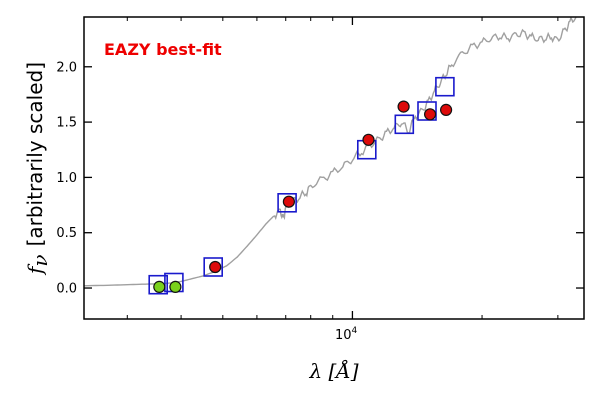 The height and width of the screenshot is (400, 600). What do you see at coordinates (355, 331) in the screenshot?
I see `x-tick-exponent: 4` at bounding box center [355, 331].